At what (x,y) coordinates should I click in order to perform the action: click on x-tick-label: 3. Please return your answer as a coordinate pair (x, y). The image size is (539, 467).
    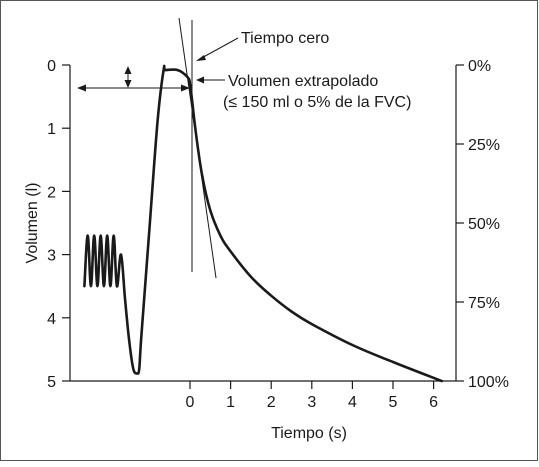
    Looking at the image, I should click on (311, 402).